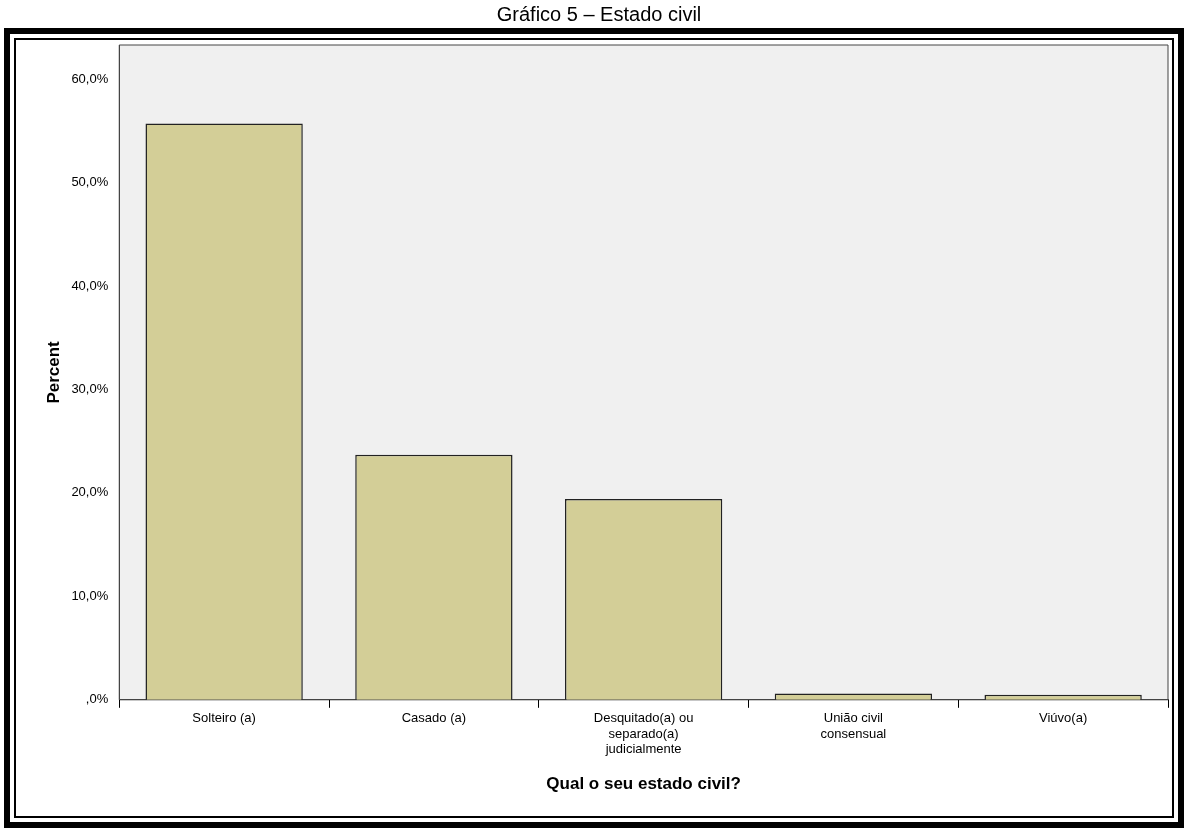  Describe the element at coordinates (599, 14) in the screenshot. I see `chart-title: Gráfico 5 – Estado civil` at that location.